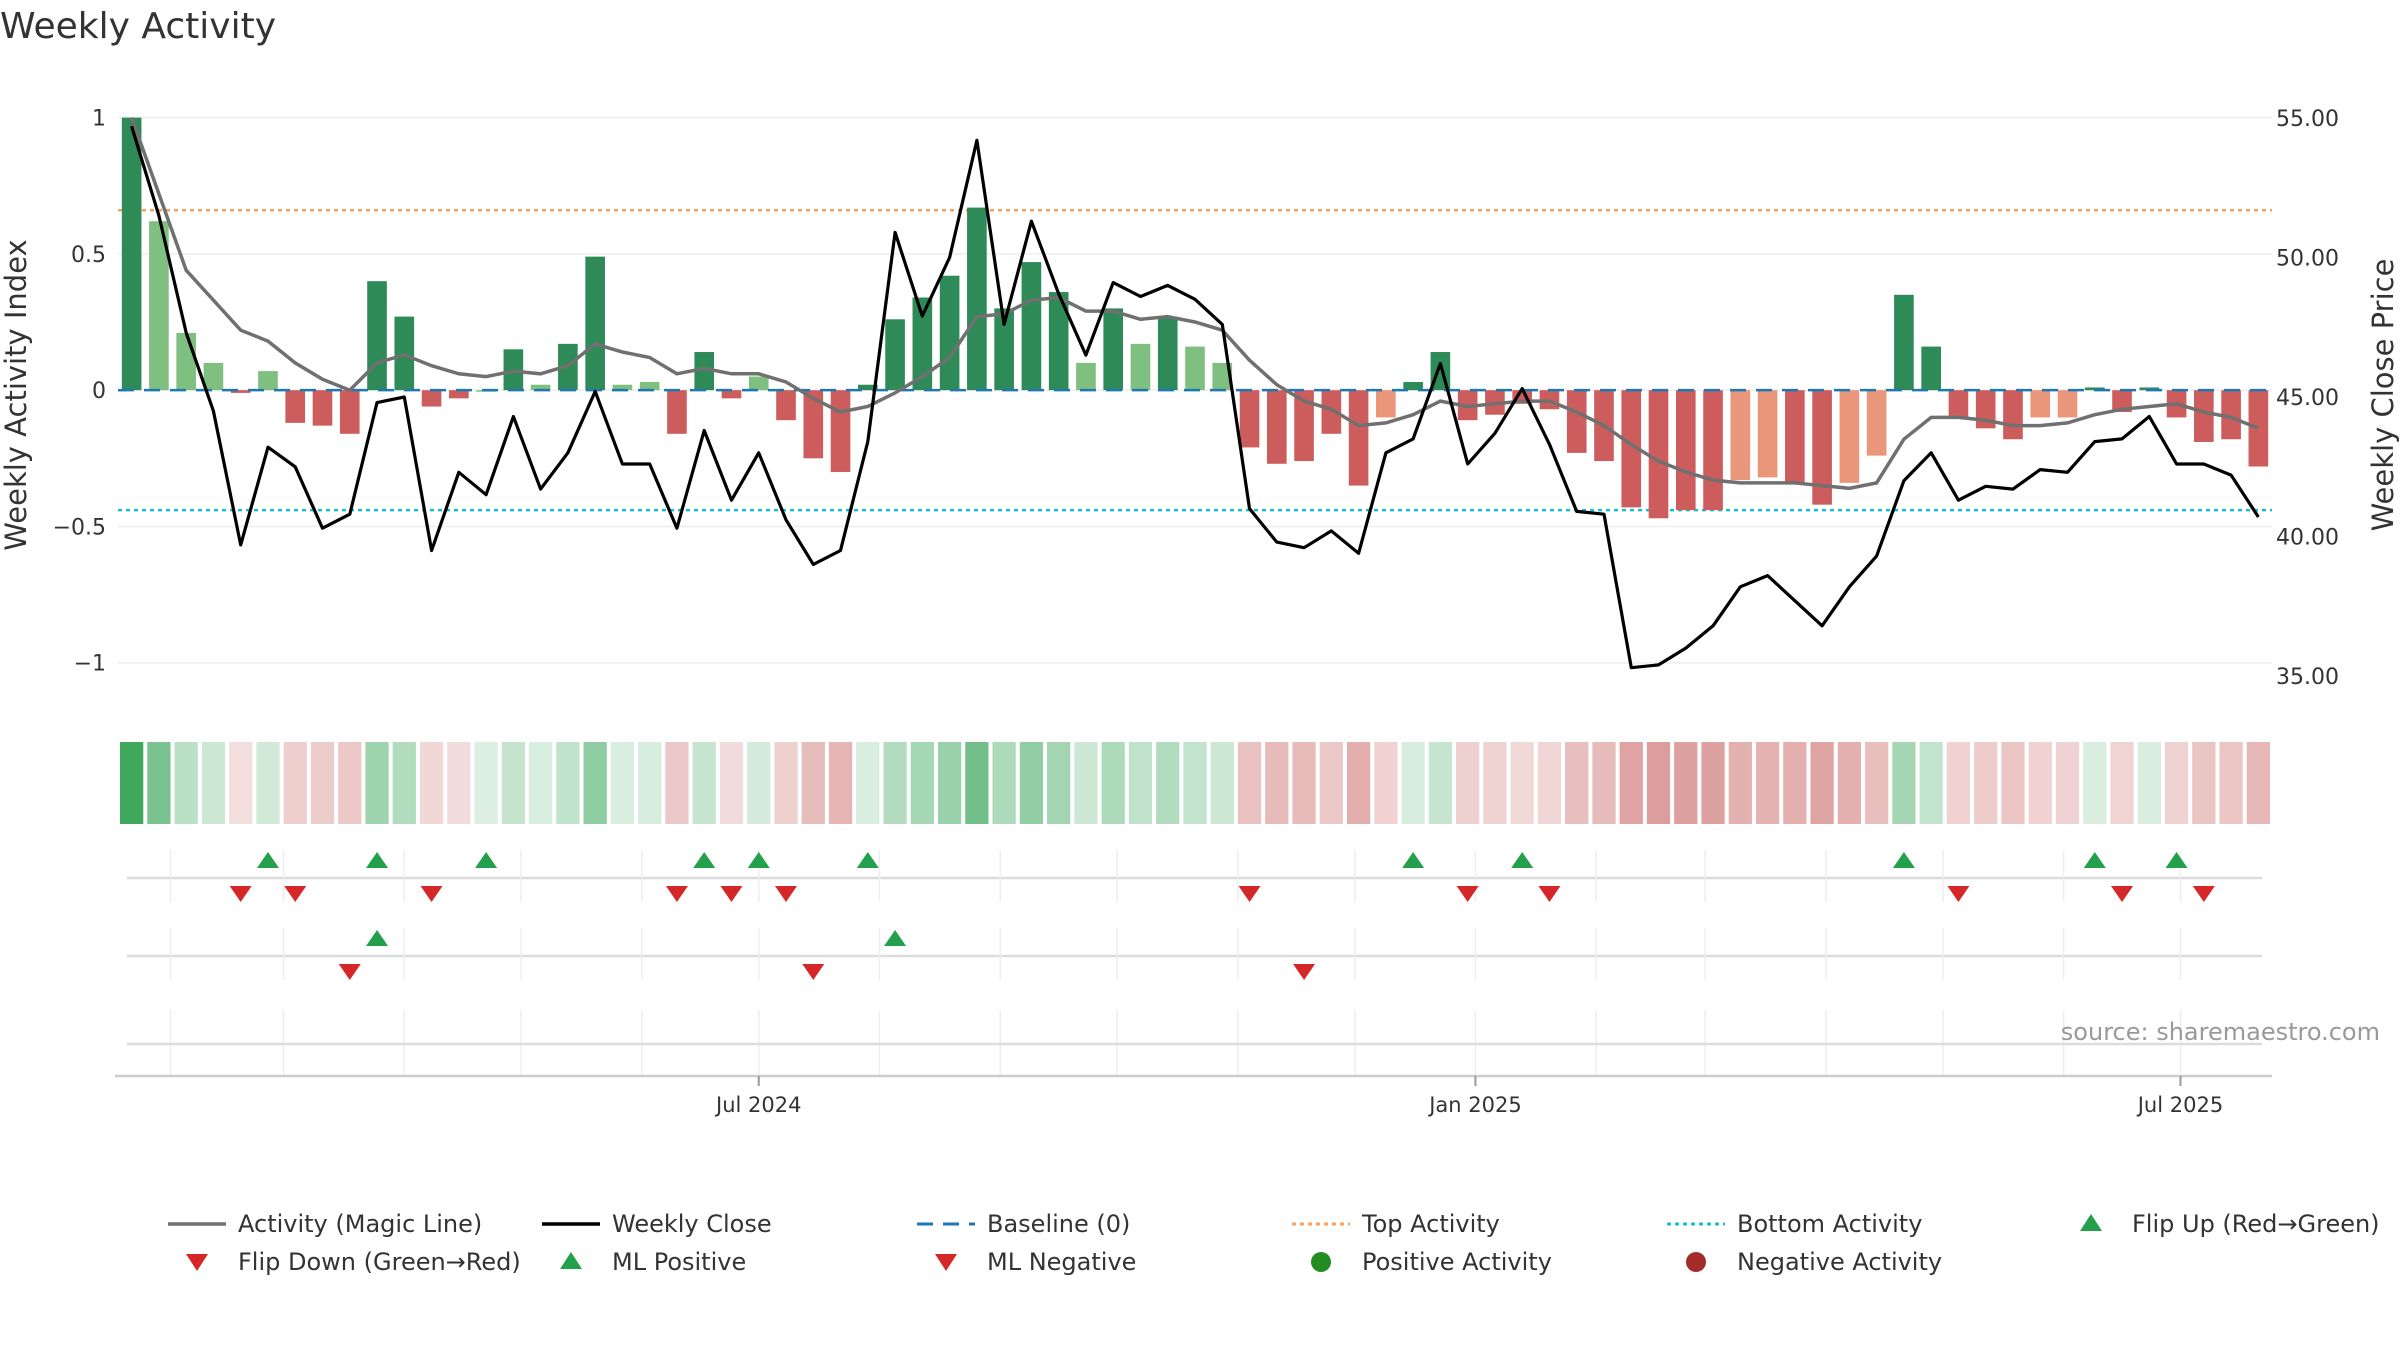  What do you see at coordinates (1061, 1262) in the screenshot?
I see `legend-label: ML Negative` at bounding box center [1061, 1262].